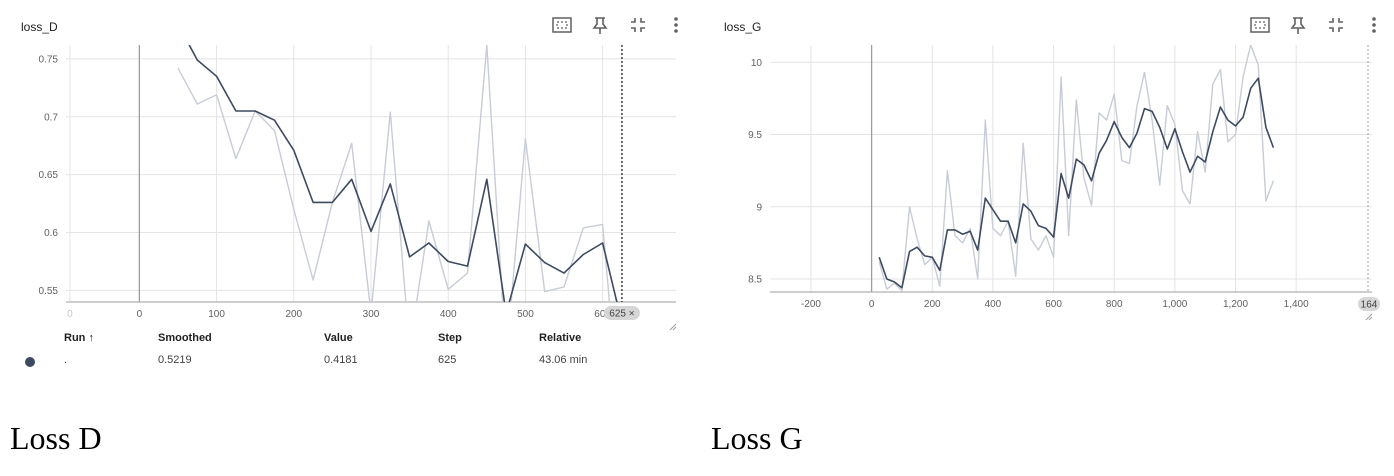  What do you see at coordinates (140, 314) in the screenshot?
I see `loss-d-x-tick-1: 0` at bounding box center [140, 314].